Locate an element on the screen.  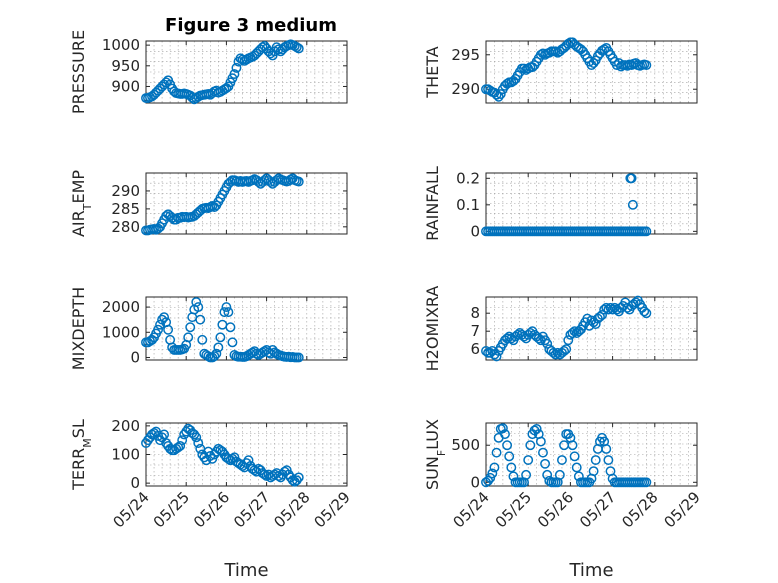
y-axis-label: H2OMIXRA is located at coordinates (432, 329).